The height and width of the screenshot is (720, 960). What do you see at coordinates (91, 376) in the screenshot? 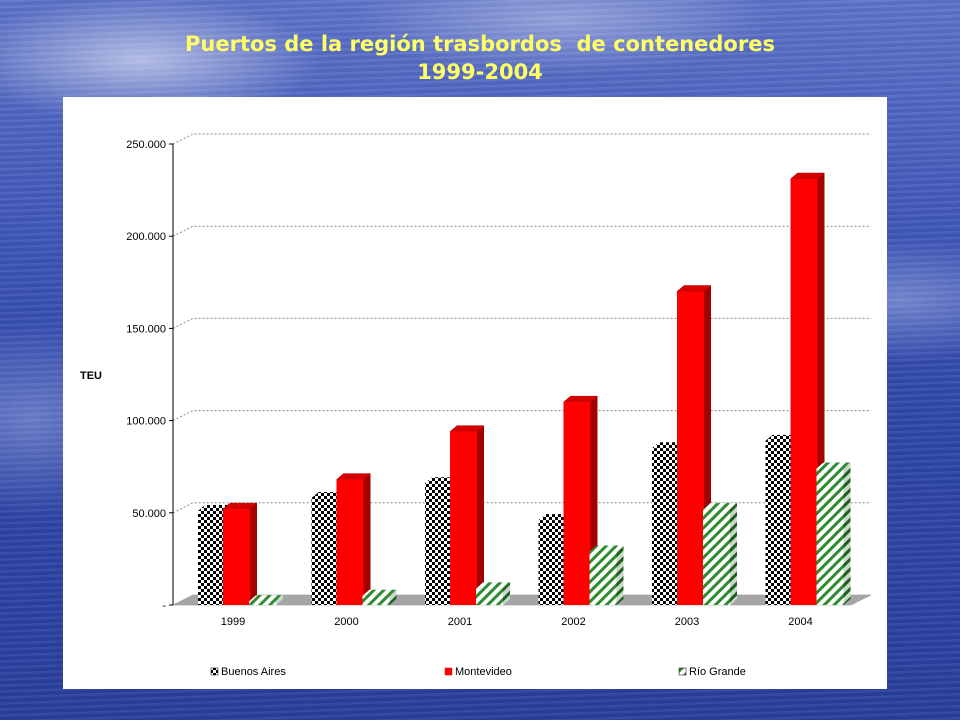
I see `y-axis-title: TEU` at bounding box center [91, 376].